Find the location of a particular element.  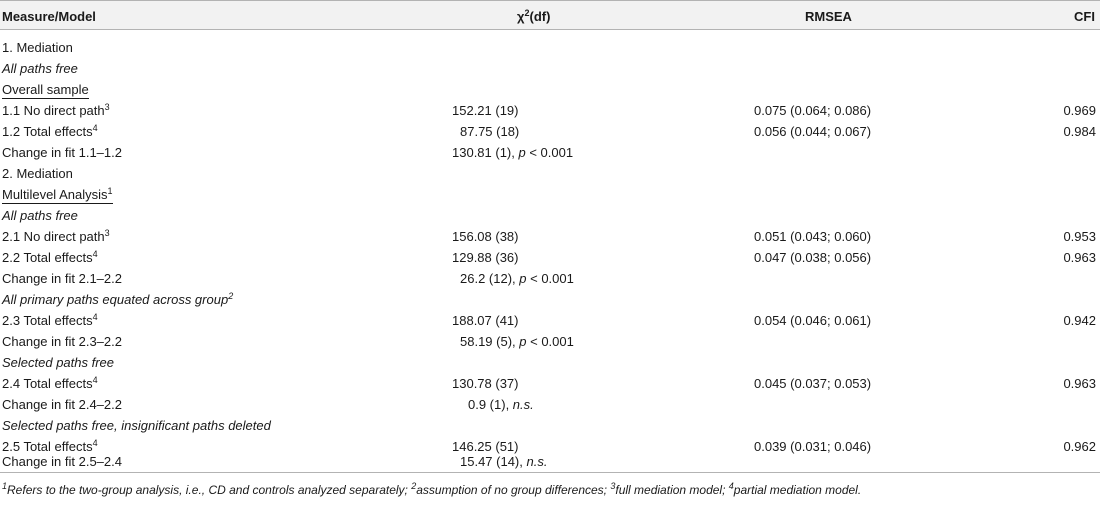

row-label: 1.1 No direct path3 is located at coordinates (56, 110).